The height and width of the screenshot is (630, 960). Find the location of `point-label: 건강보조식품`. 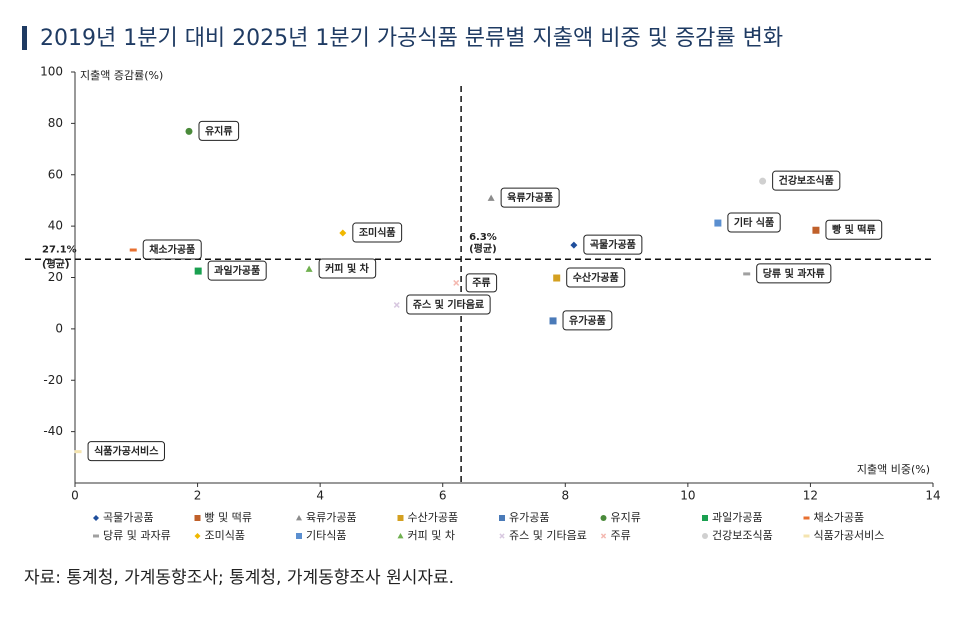

point-label: 건강보조식품 is located at coordinates (806, 180).